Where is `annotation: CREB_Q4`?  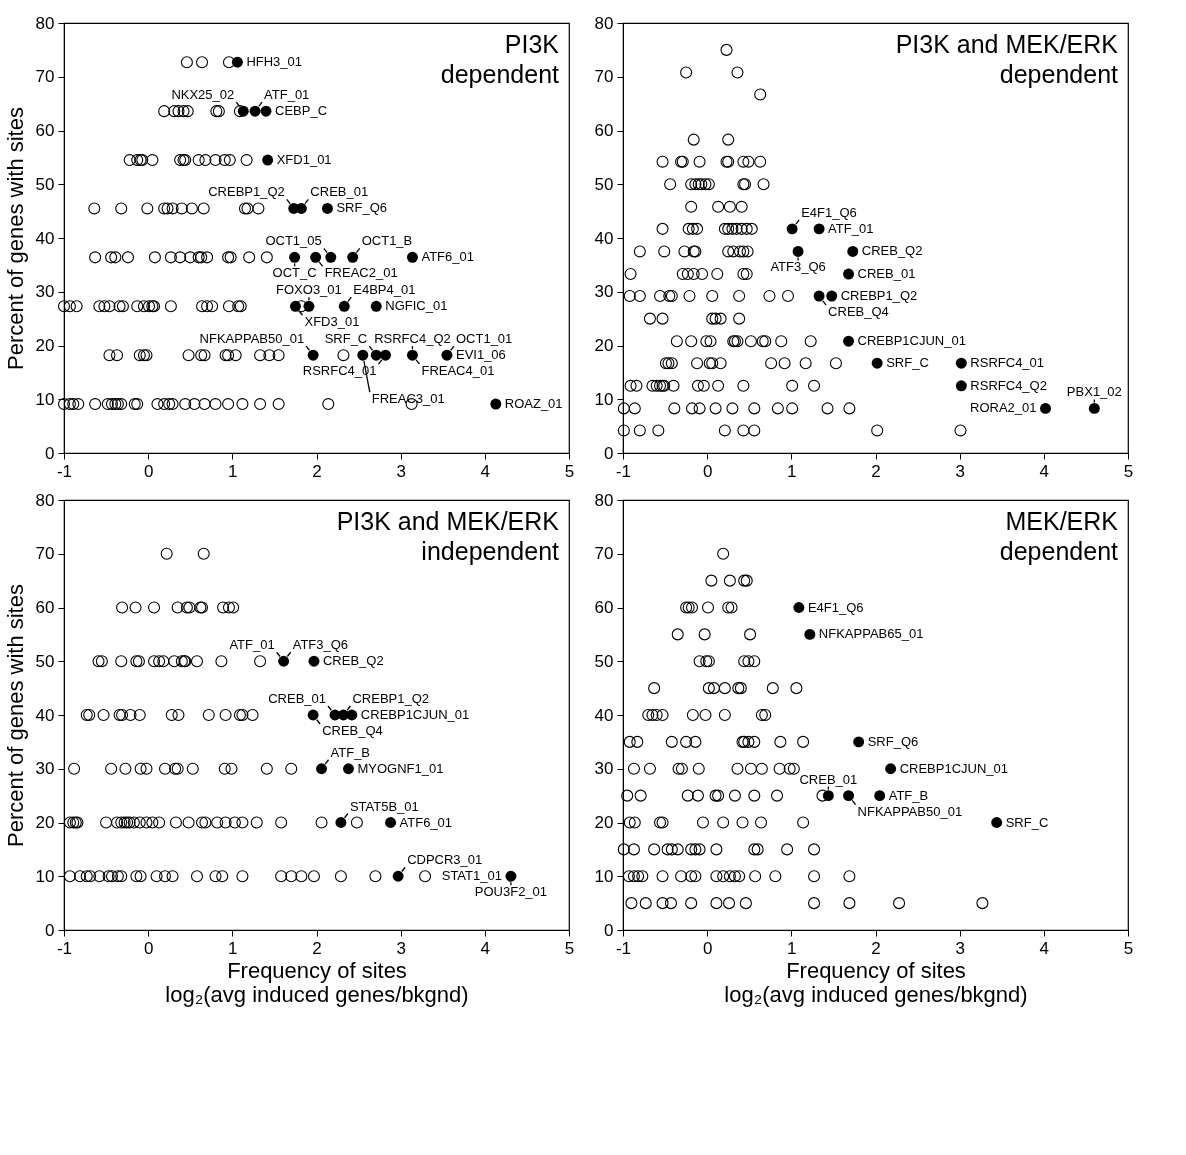
annotation: CREB_Q4 is located at coordinates (858, 312).